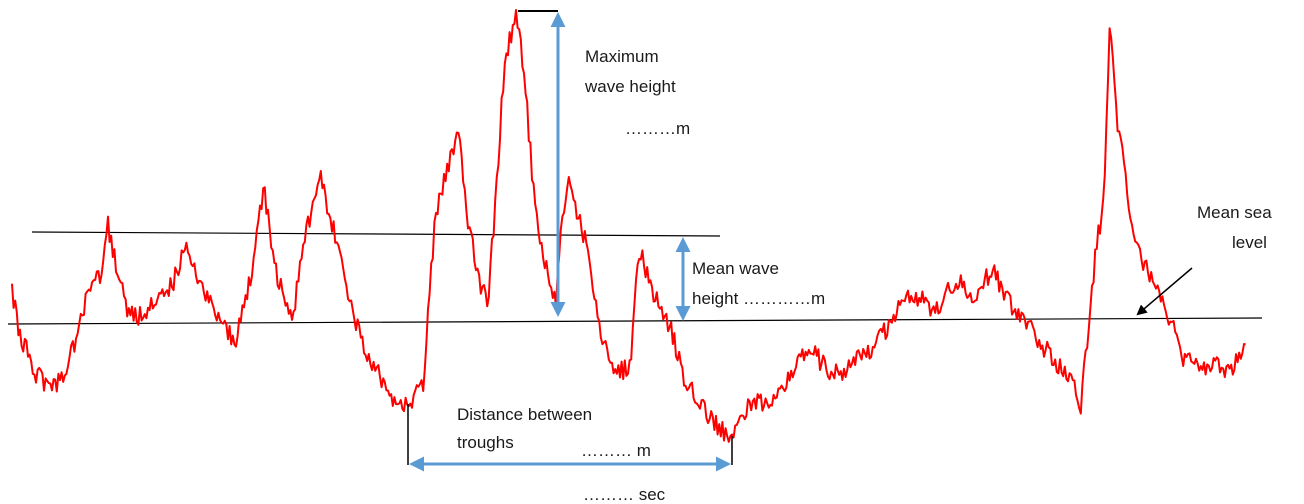 The width and height of the screenshot is (1304, 504). What do you see at coordinates (1234, 212) in the screenshot?
I see `mean-sea-level-label-1: Mean sea` at bounding box center [1234, 212].